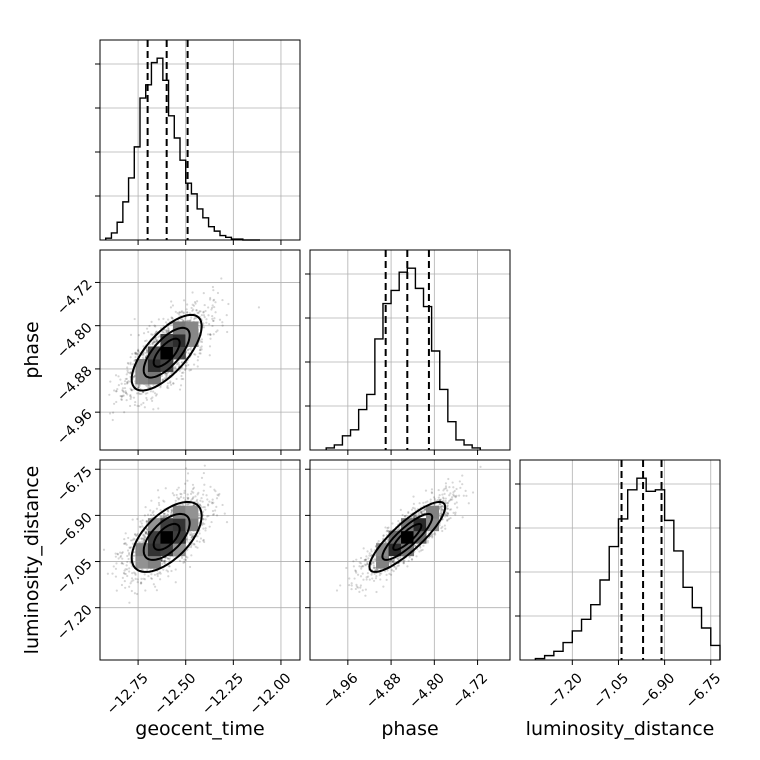  I want to click on contour-line, so click(407, 536).